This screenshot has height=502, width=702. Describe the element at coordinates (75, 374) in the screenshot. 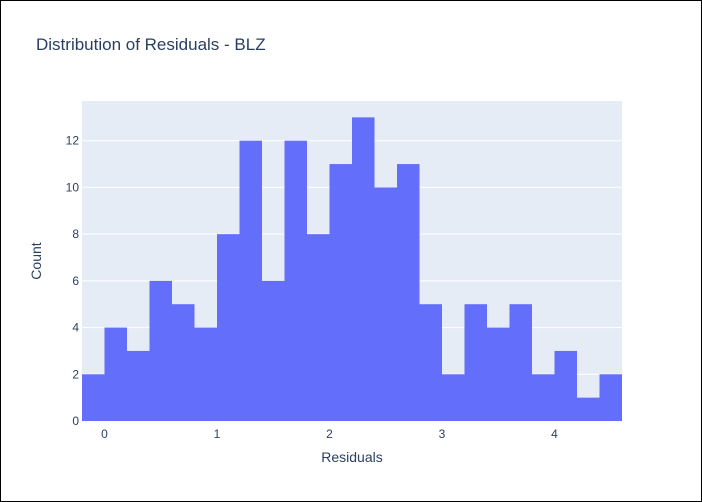

I see `y-tick-label: 2` at that location.